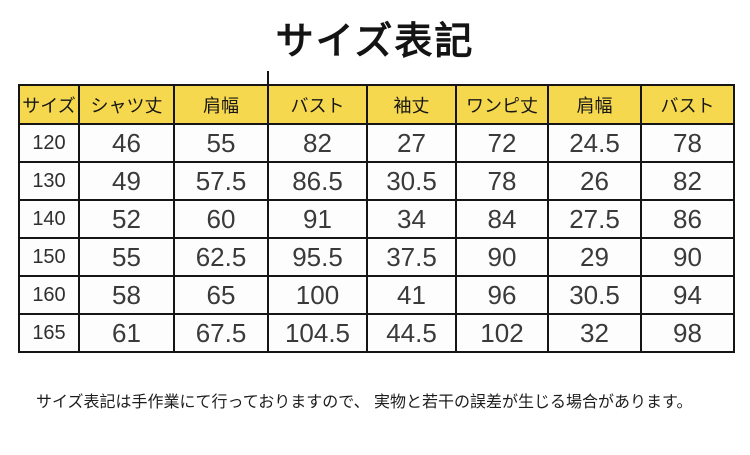  I want to click on cell-bust-2: 90, so click(687, 257).